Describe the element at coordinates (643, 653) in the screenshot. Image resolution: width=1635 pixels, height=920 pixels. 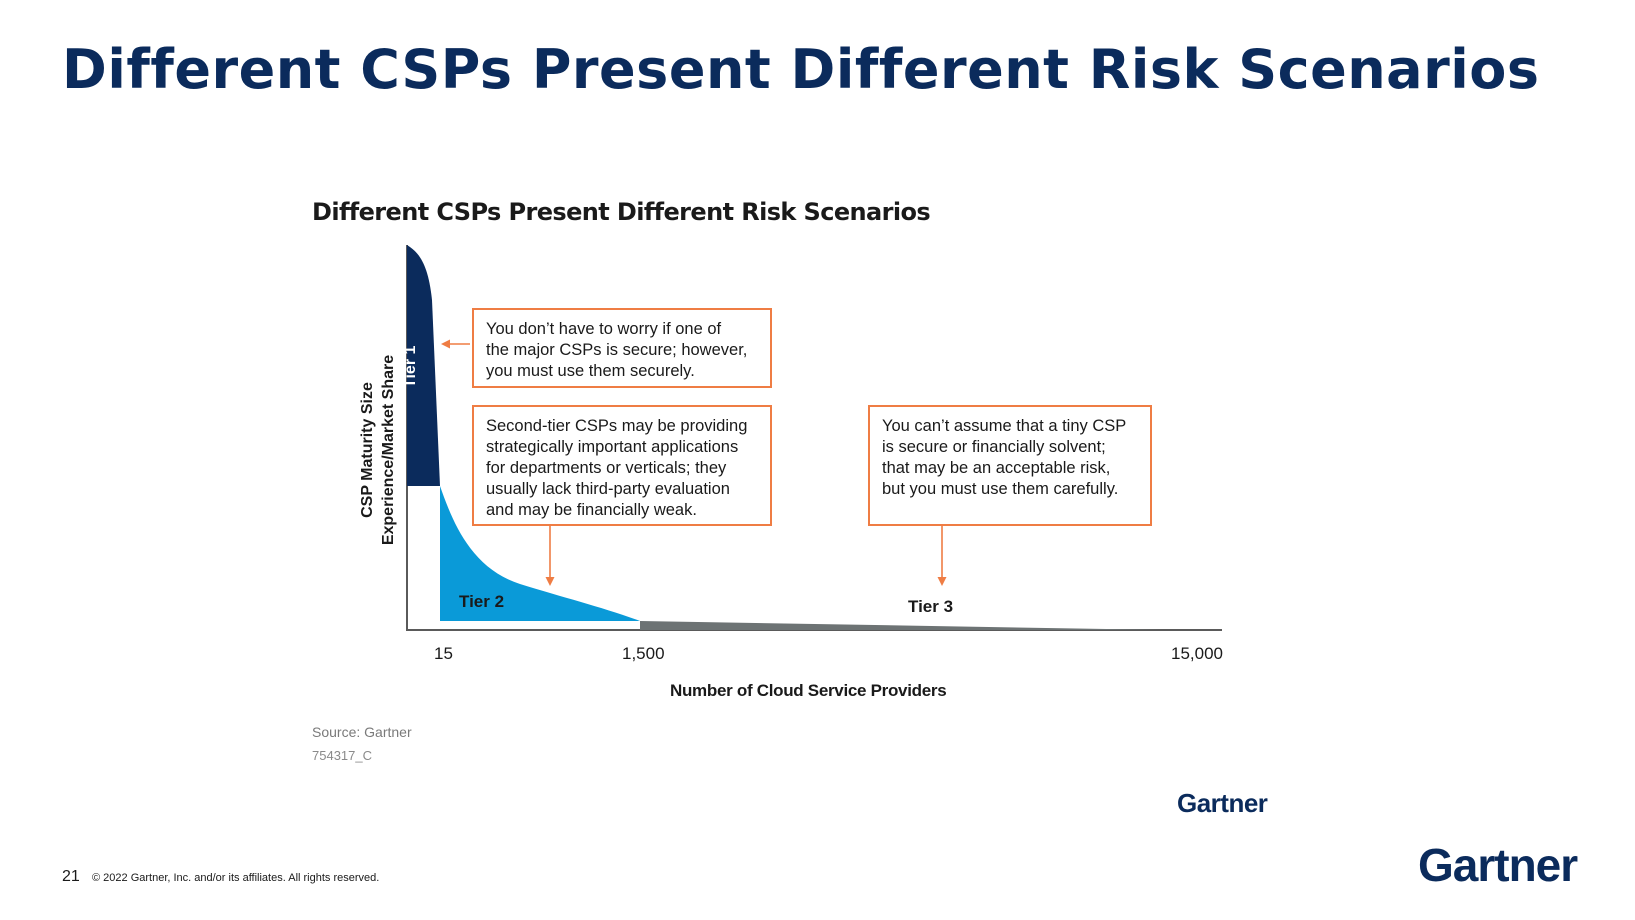
I see `x-tick-label: 1,500` at that location.